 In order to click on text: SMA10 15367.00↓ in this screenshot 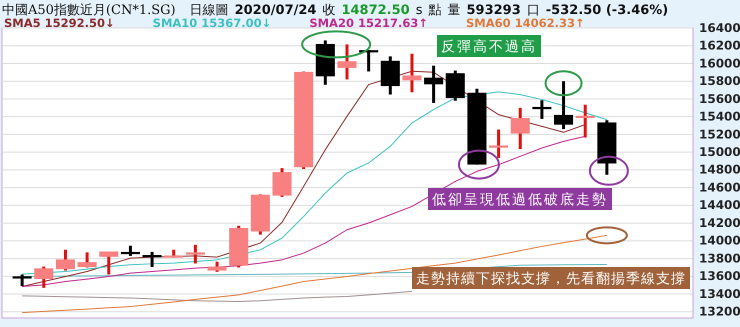, I will do `click(212, 23)`.